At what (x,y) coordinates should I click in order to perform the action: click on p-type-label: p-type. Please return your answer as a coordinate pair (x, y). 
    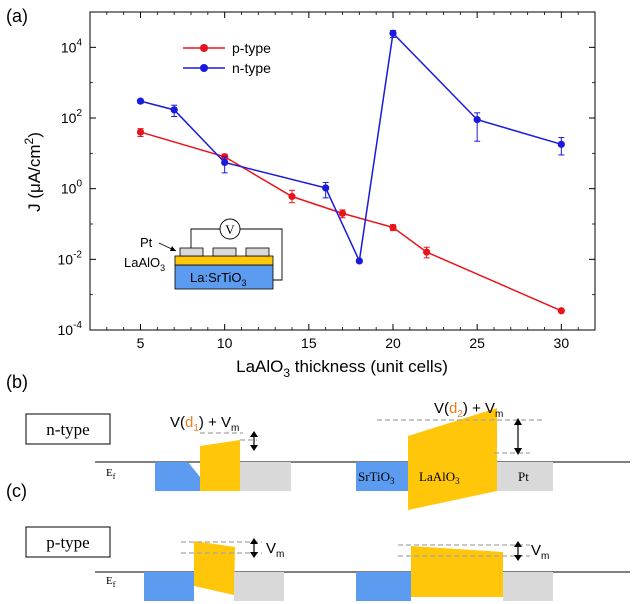
    Looking at the image, I should click on (67, 542).